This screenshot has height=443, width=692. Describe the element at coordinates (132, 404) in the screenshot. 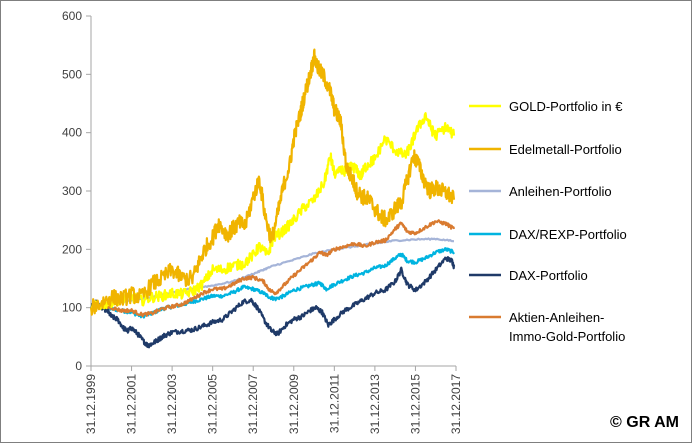

I see `x-tick-label: 31.12.2001` at that location.